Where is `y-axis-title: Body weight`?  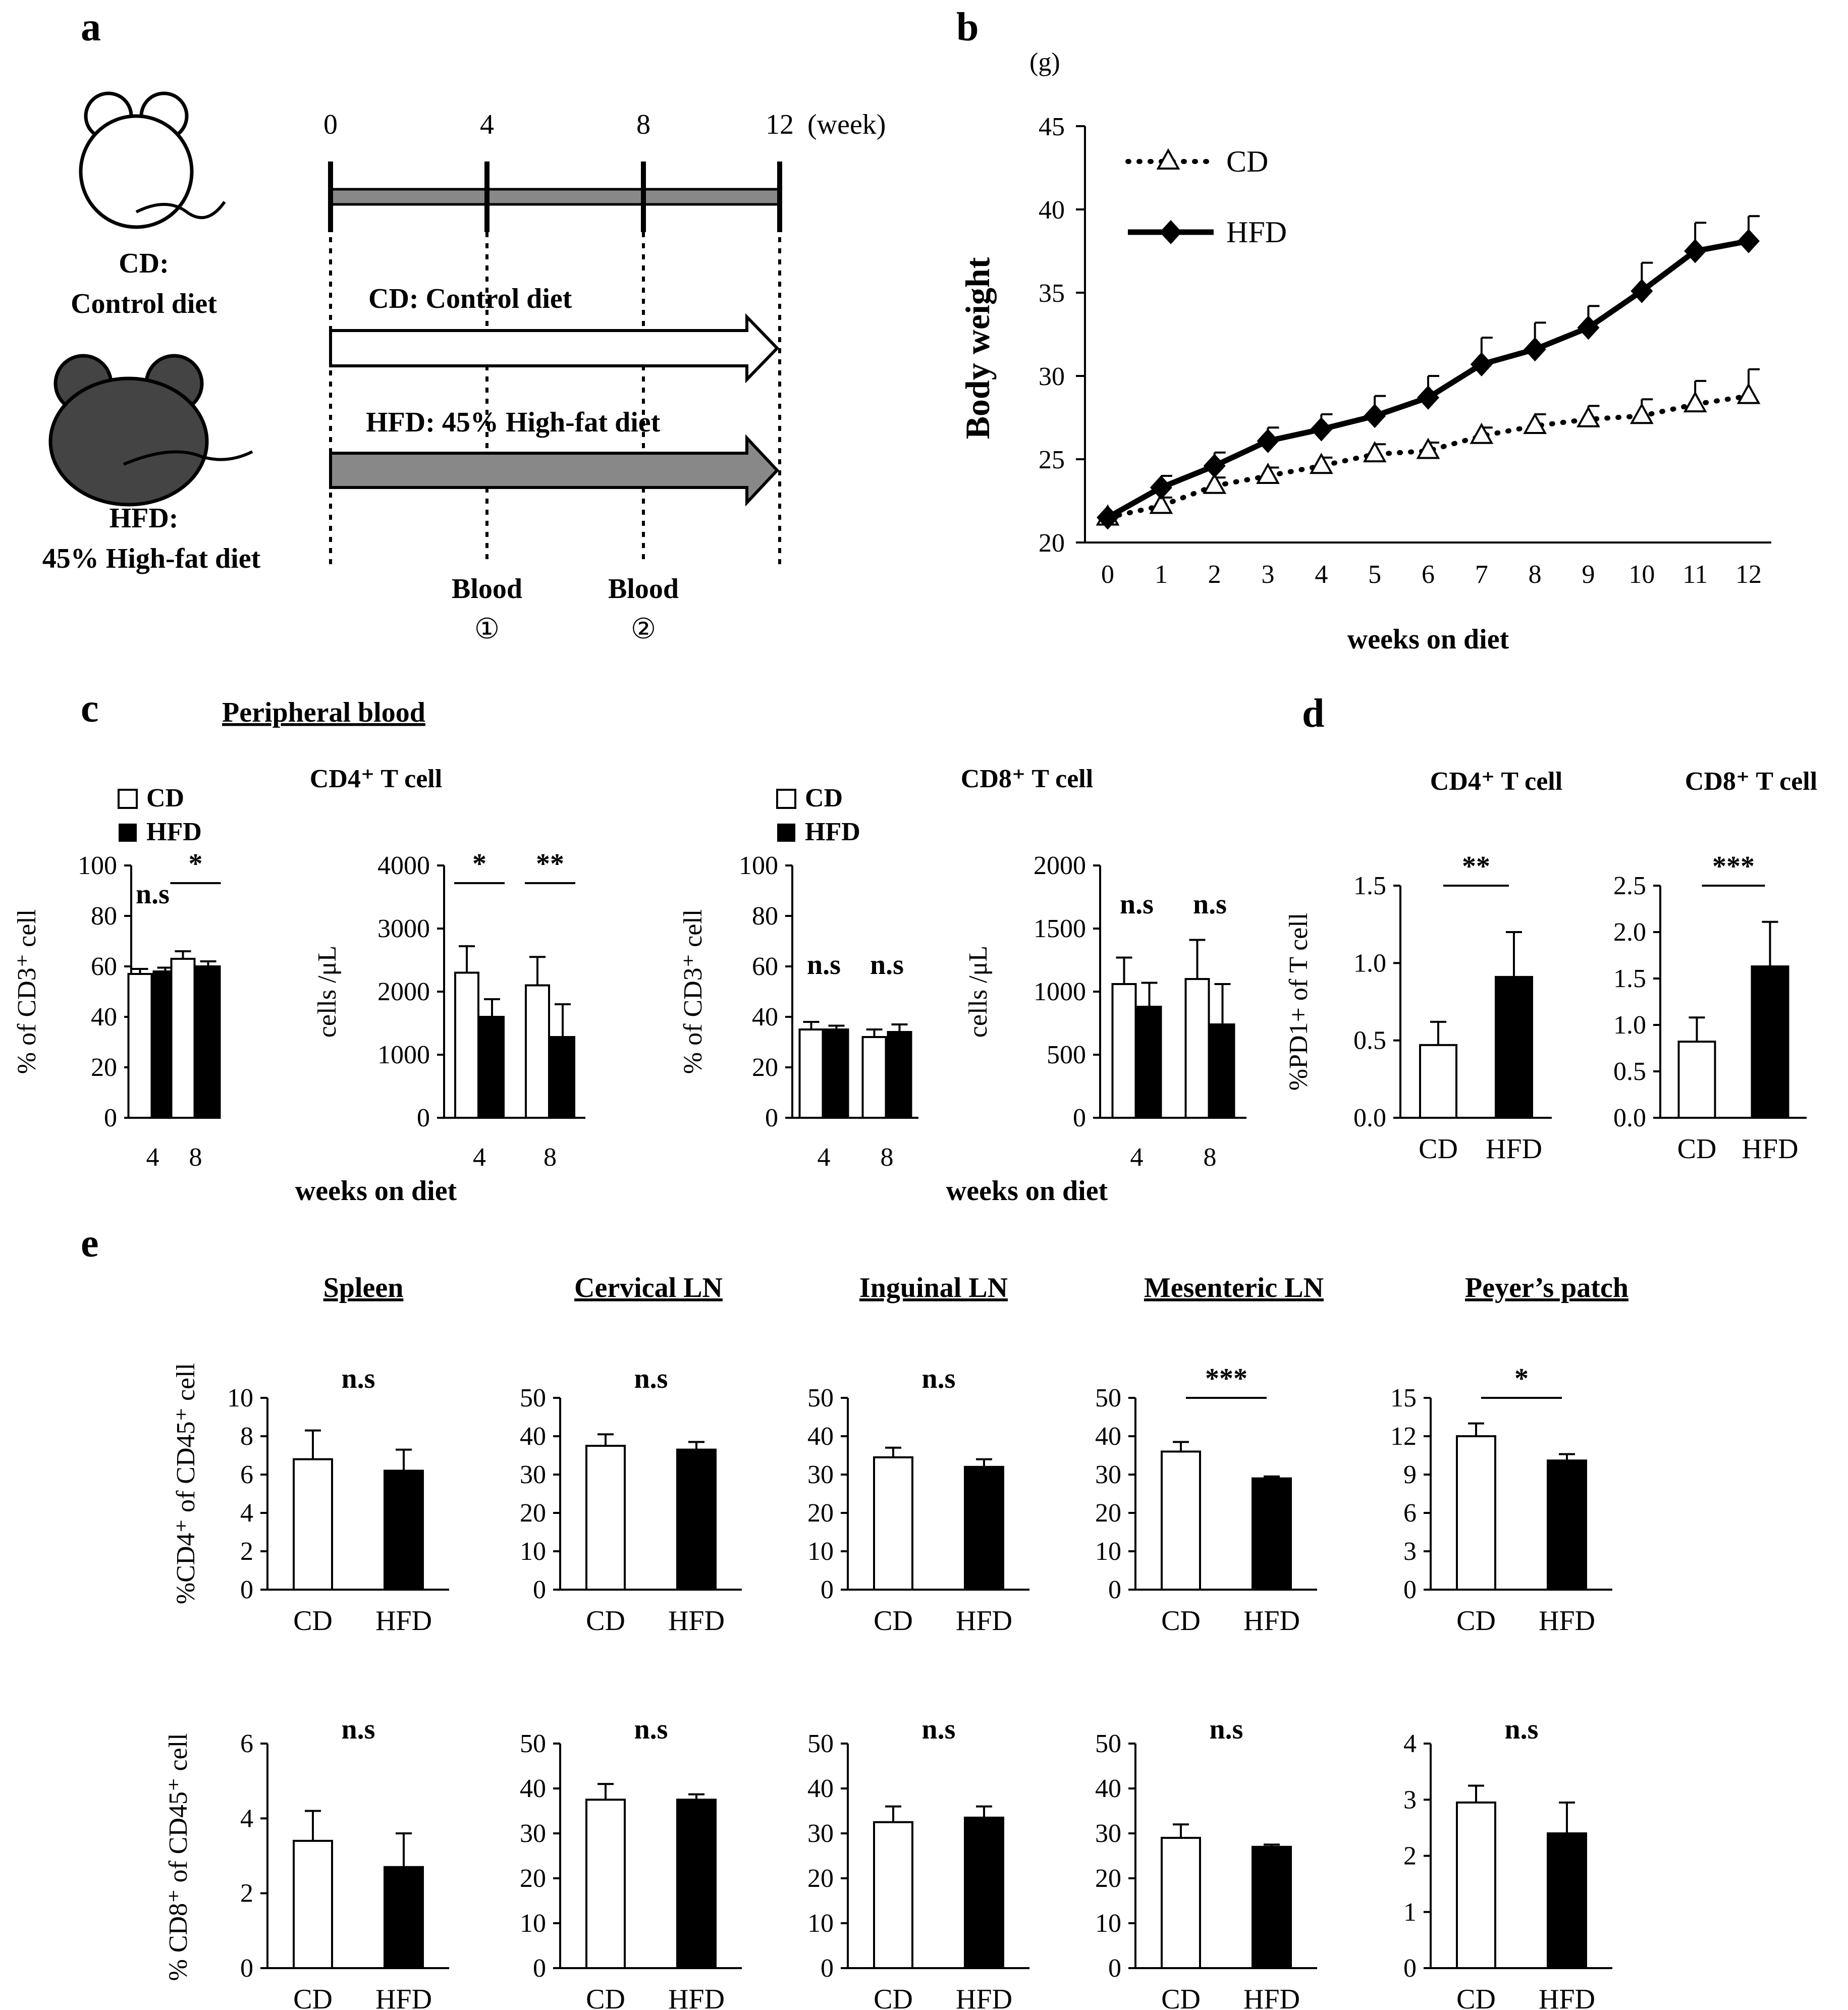
y-axis-title: Body weight is located at coordinates (977, 348).